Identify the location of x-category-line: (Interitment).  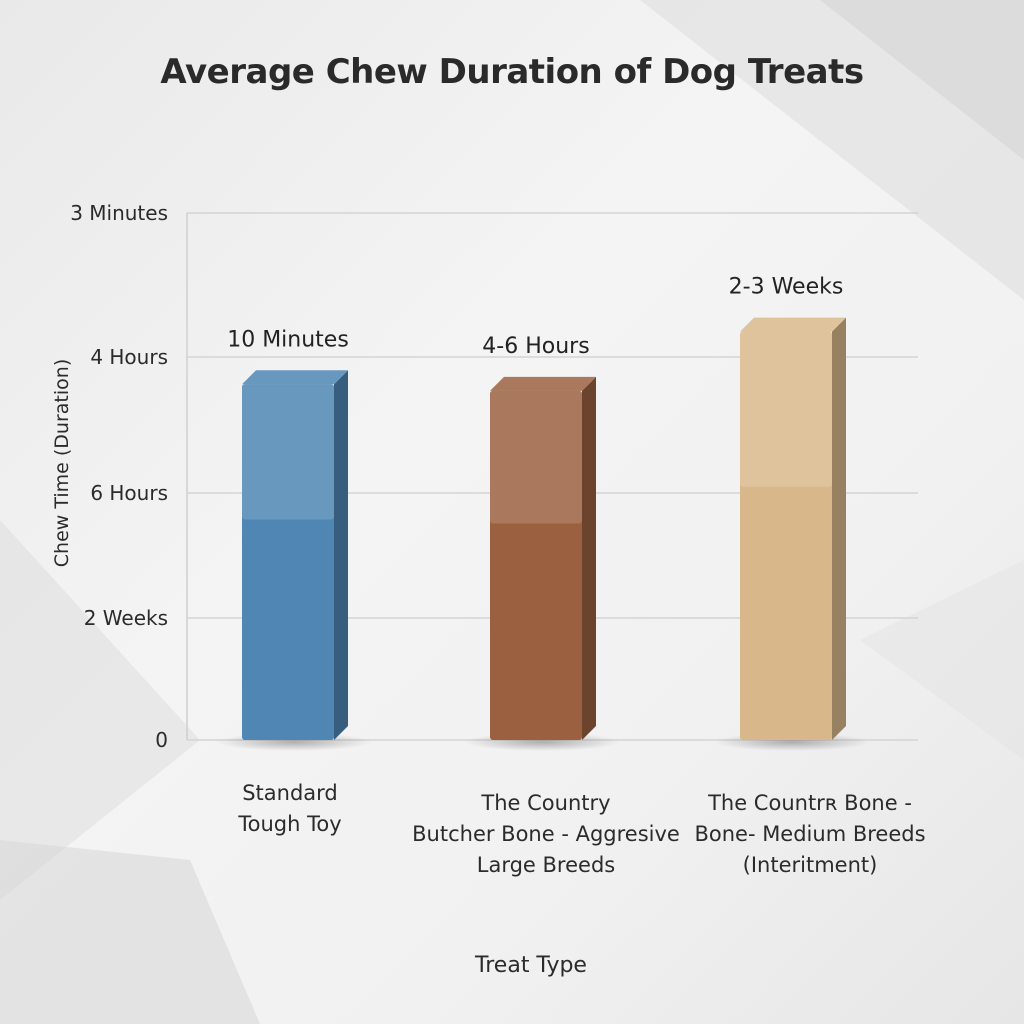
(810, 865).